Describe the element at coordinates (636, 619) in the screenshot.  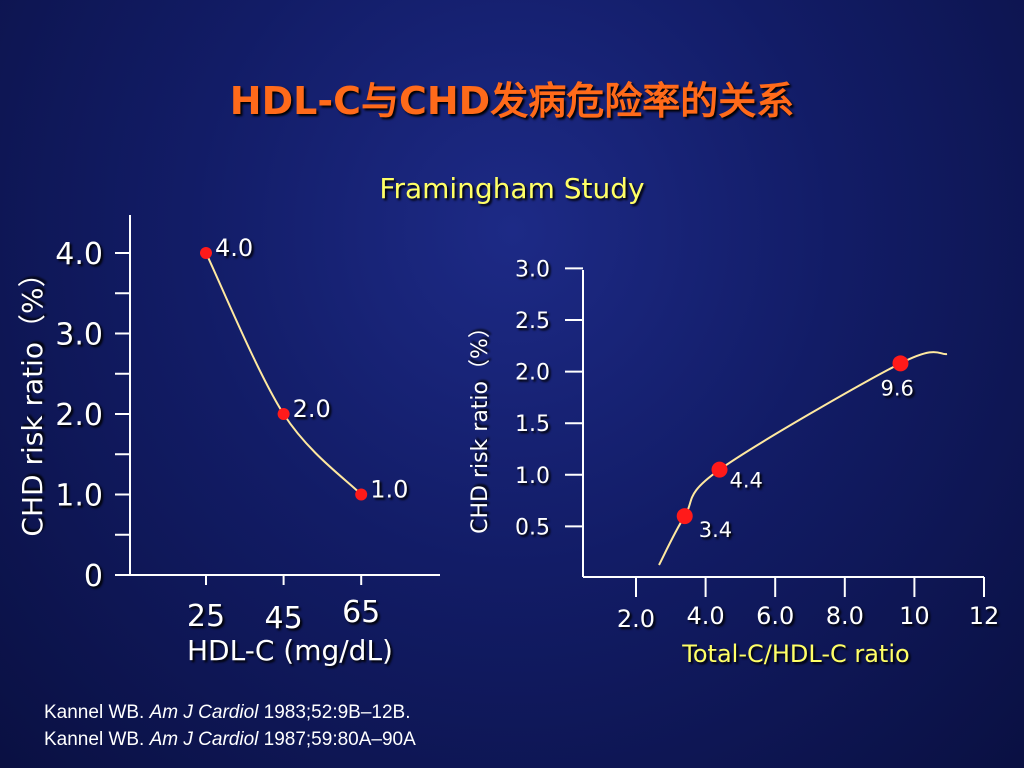
I see `x-tick-label: 2.0` at that location.